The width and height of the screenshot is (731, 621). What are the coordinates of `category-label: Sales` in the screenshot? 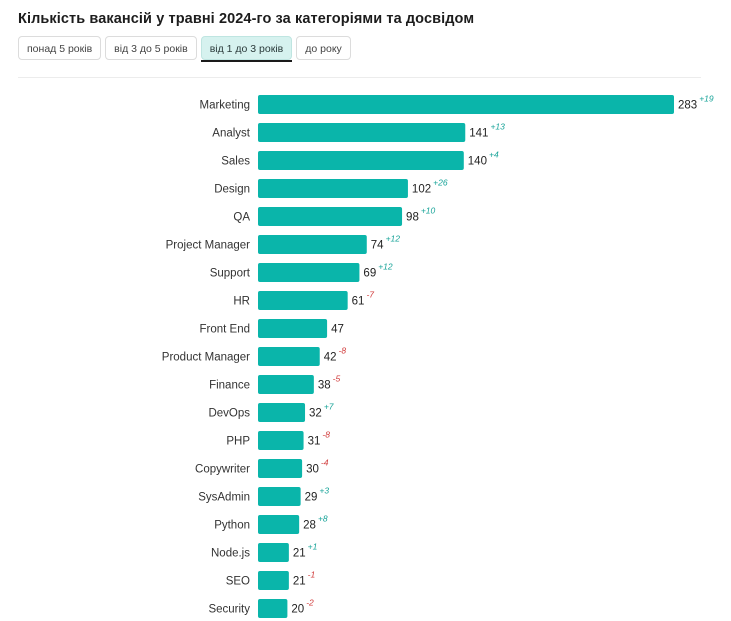 It's located at (235, 162).